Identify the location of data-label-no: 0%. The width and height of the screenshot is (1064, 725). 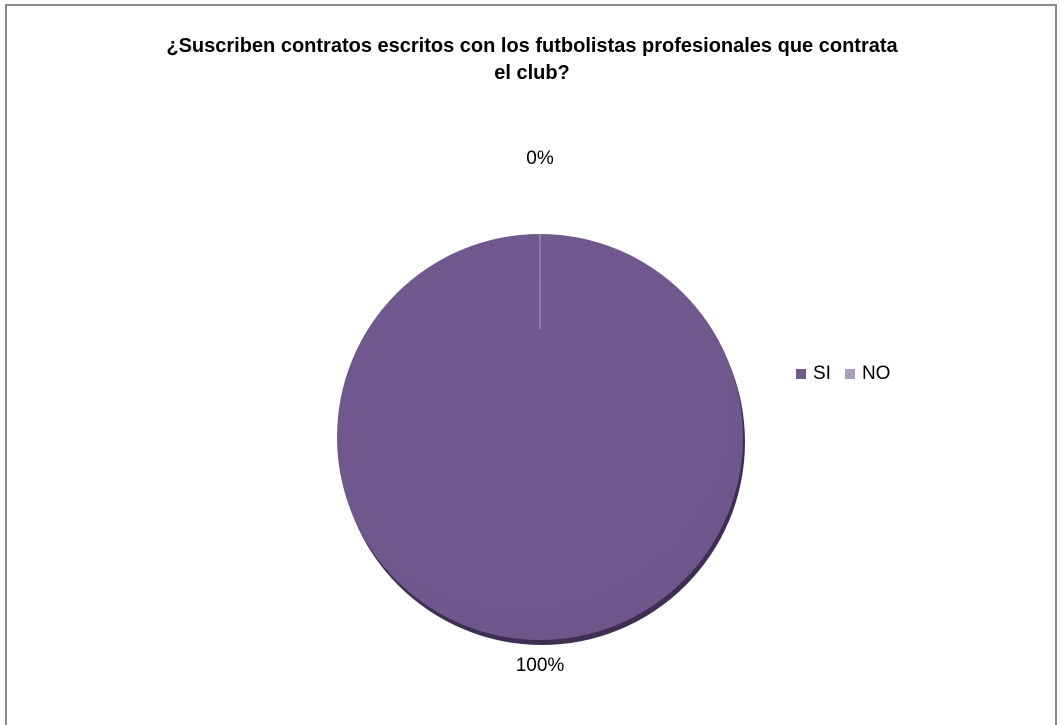
(540, 158).